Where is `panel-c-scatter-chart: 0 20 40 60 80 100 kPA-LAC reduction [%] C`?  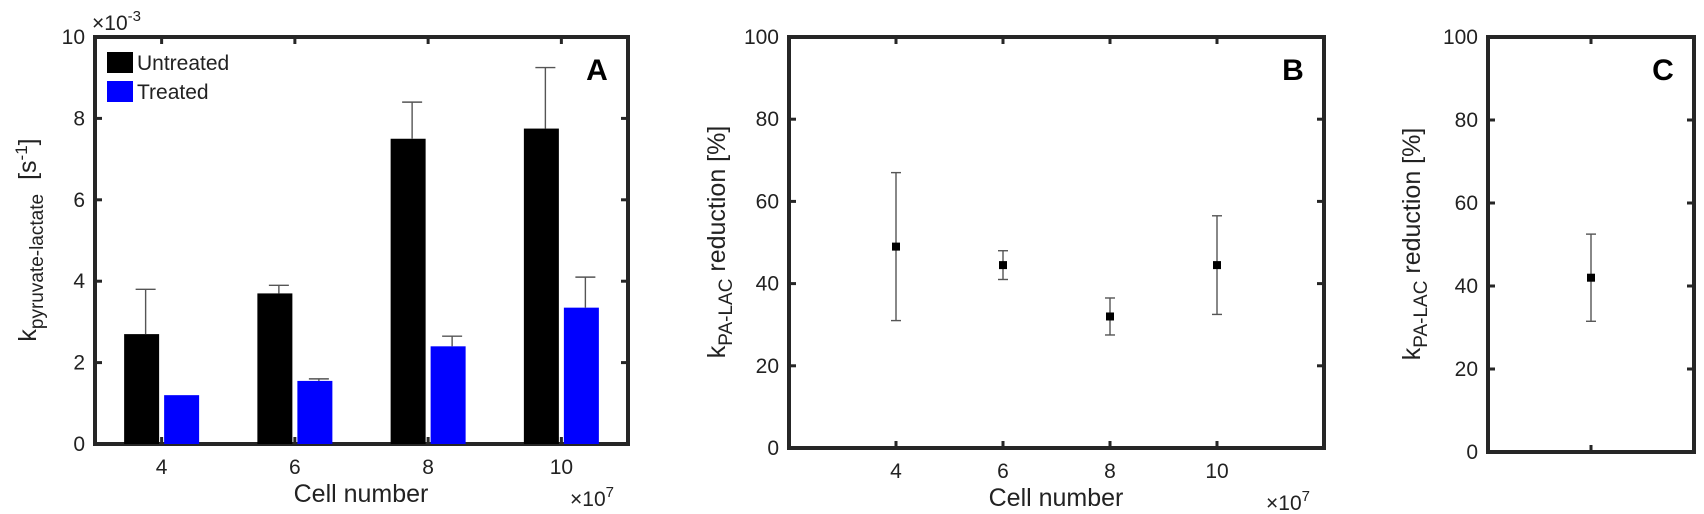
panel-c-scatter-chart: 0 20 40 60 80 100 kPA-LAC reduction [%] C is located at coordinates (1547, 245).